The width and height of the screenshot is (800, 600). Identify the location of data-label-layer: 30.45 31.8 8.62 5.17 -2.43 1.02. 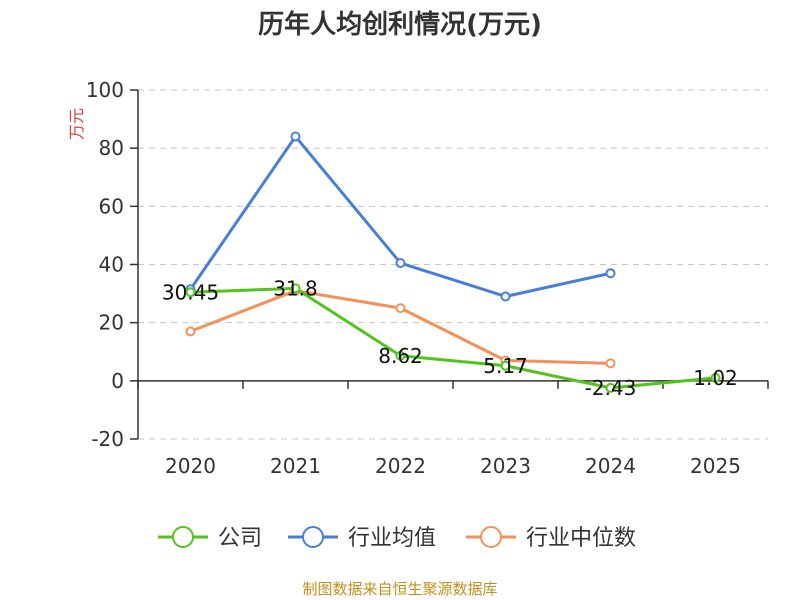
(450, 338).